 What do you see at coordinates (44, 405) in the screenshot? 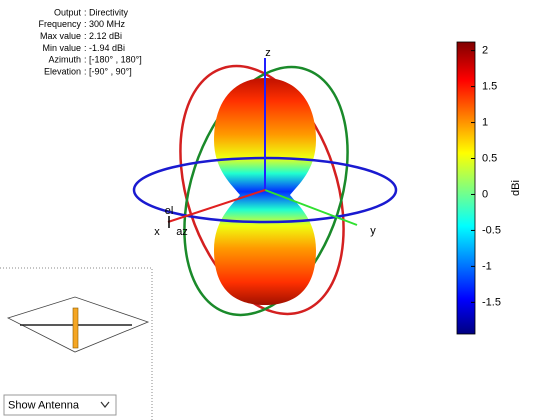
I see `dropdown-text: Show Antenna` at bounding box center [44, 405].